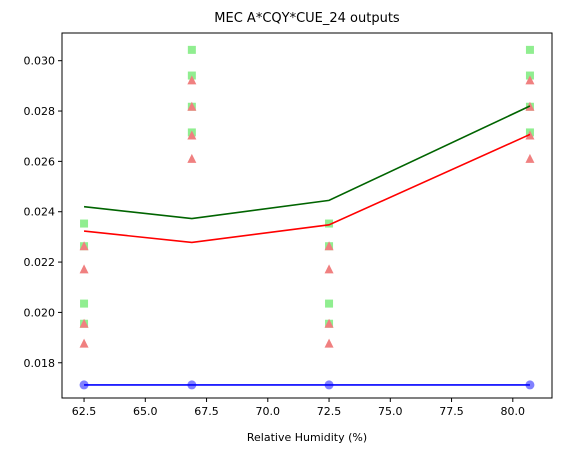 The width and height of the screenshot is (565, 453). What do you see at coordinates (40, 111) in the screenshot?
I see `y-tick-label: 0.028` at bounding box center [40, 111].